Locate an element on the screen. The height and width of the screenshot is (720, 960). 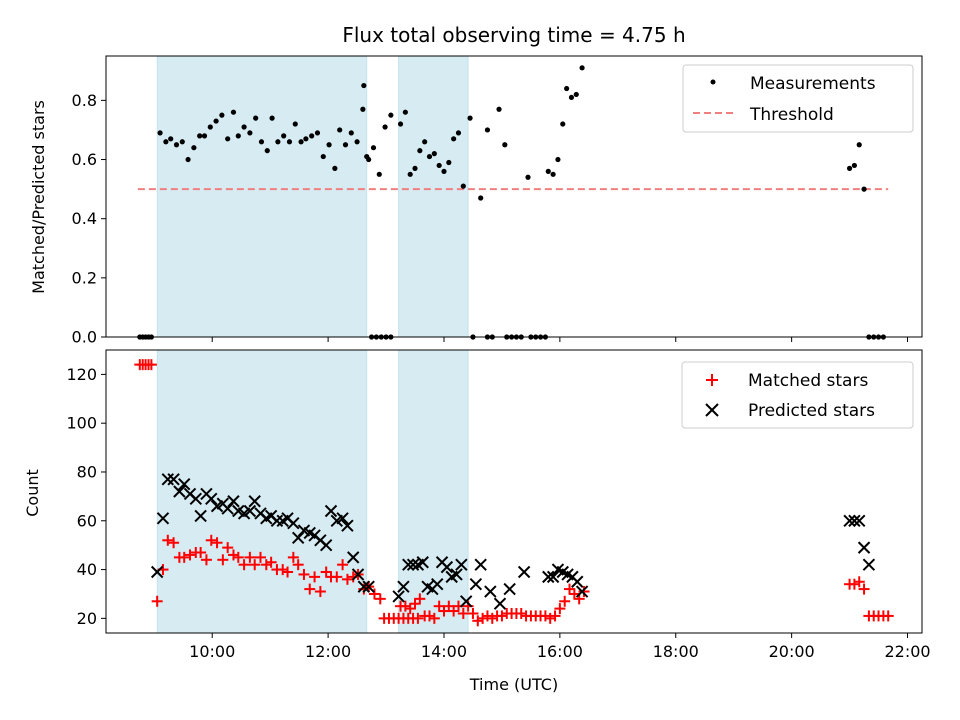
top-shaded-intervals is located at coordinates (312, 196).